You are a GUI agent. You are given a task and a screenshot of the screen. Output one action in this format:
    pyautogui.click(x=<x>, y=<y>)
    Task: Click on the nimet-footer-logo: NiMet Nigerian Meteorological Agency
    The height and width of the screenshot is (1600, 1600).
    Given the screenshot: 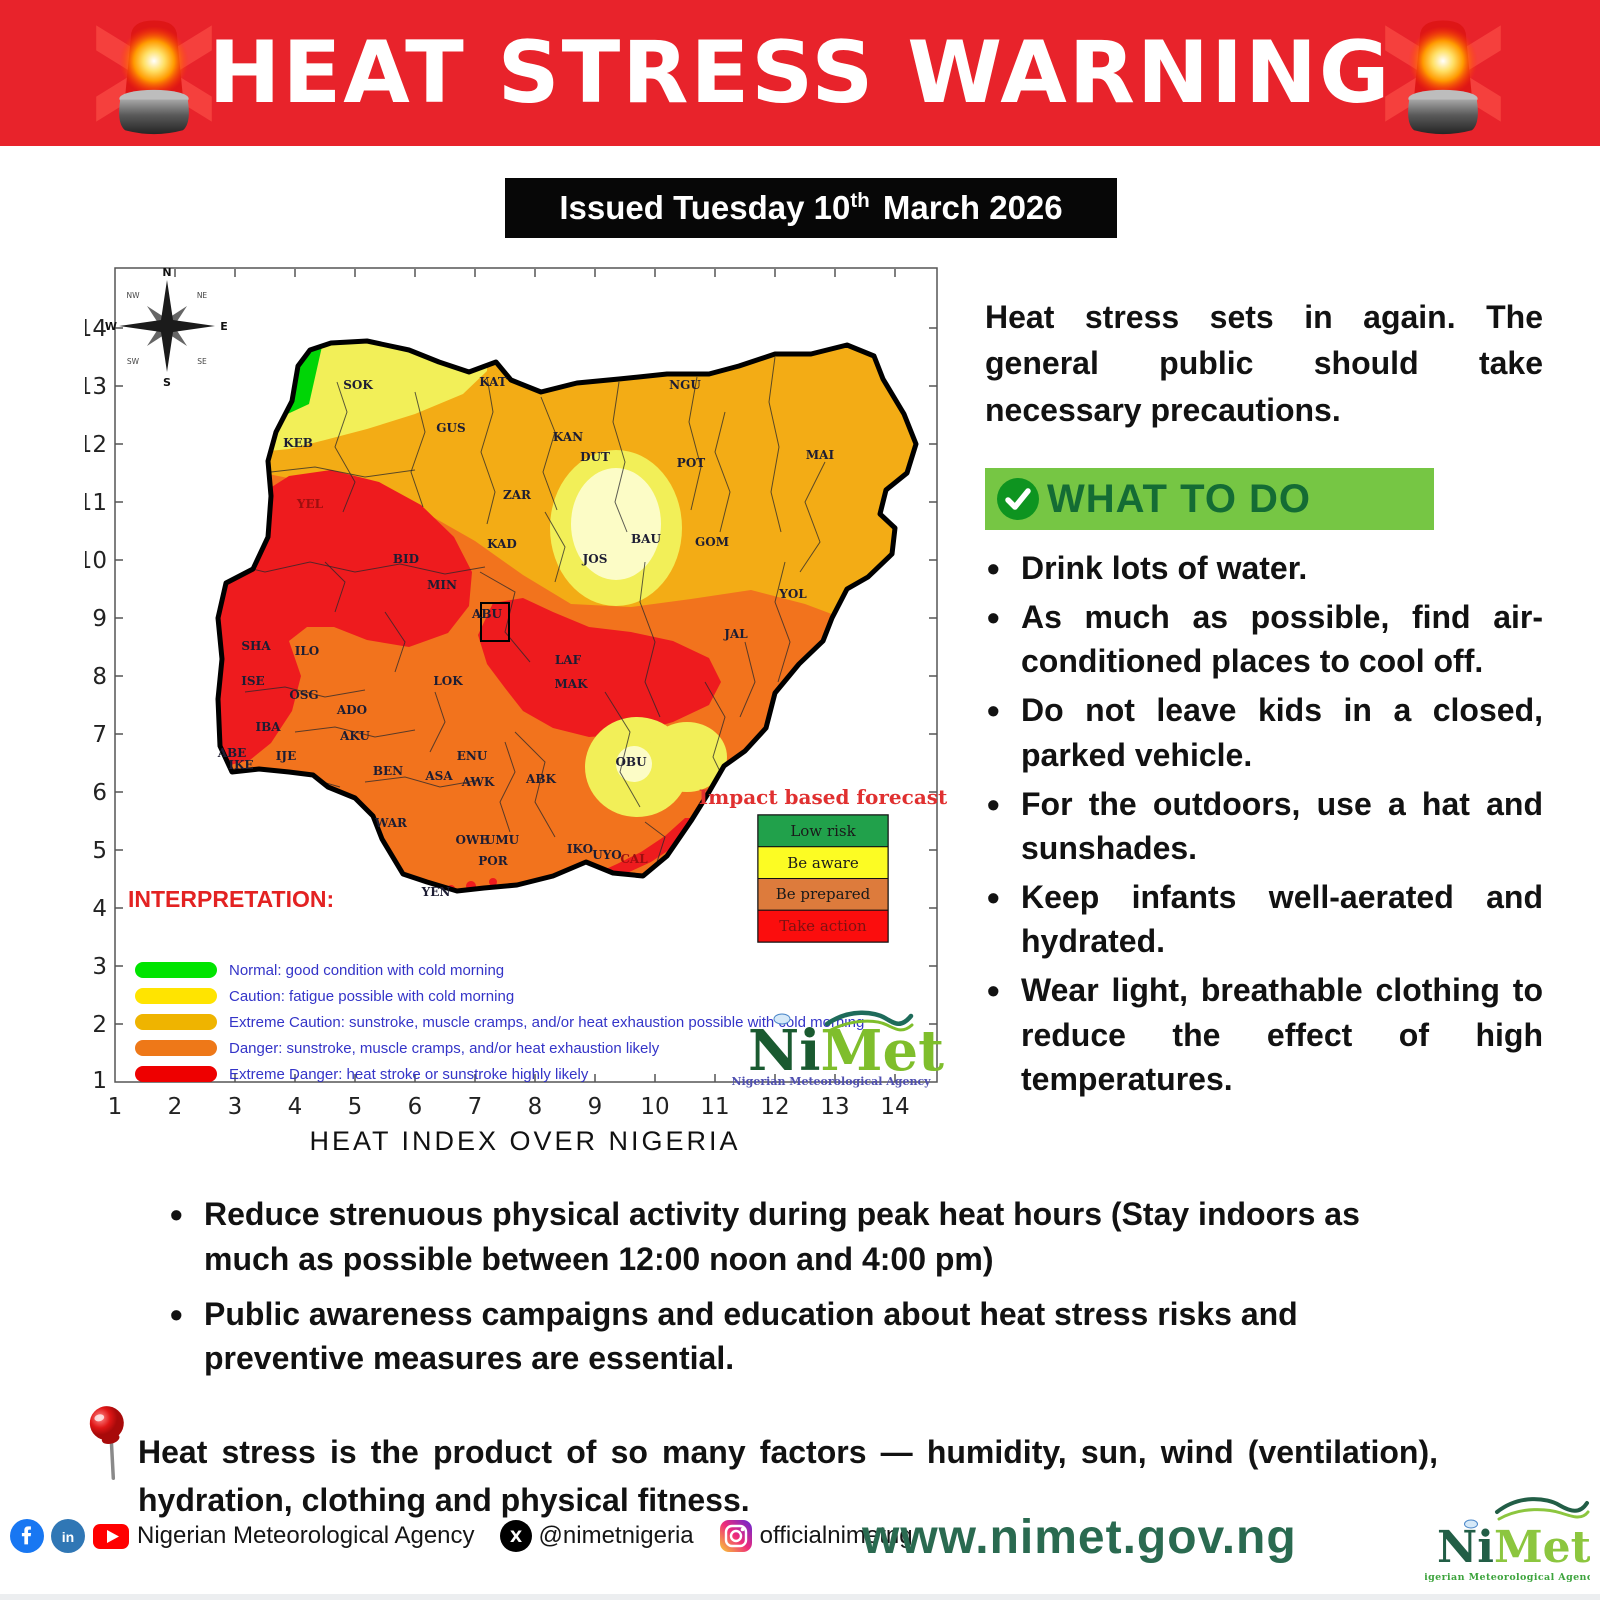 What is the action you would take?
    pyautogui.click(x=1507, y=1540)
    